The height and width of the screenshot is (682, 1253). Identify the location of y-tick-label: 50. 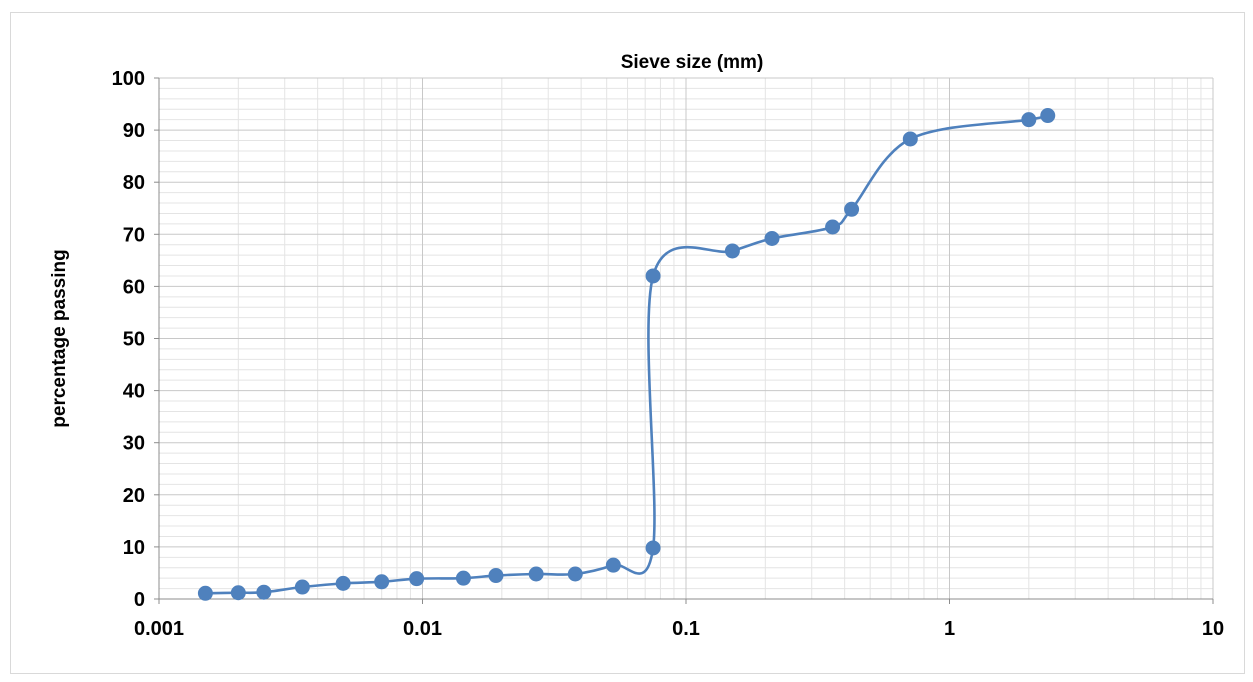
(134, 340).